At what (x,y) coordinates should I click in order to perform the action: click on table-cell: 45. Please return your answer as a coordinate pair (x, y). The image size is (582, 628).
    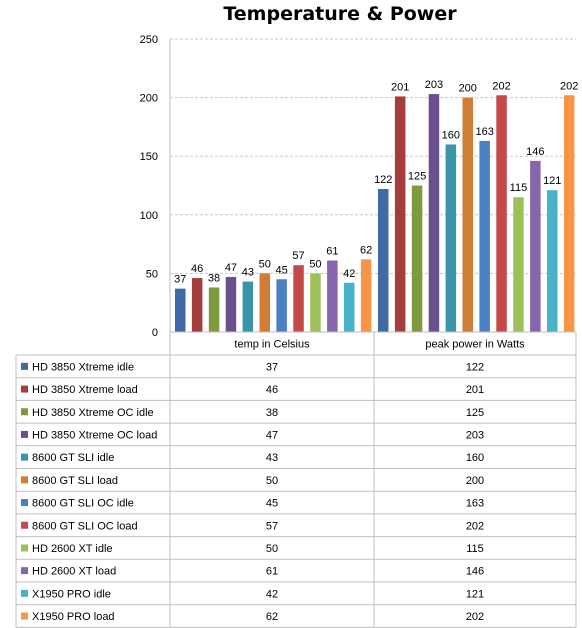
    Looking at the image, I should click on (272, 504).